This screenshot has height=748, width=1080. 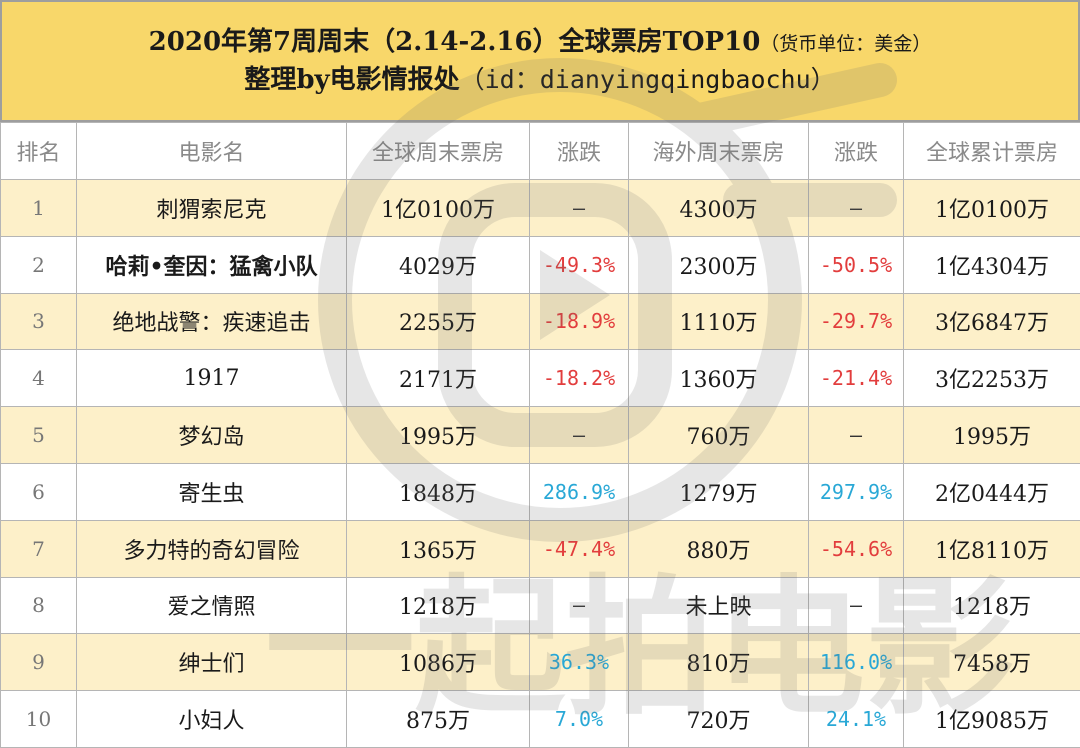 What do you see at coordinates (438, 491) in the screenshot?
I see `global-weekend-cell: 1848万` at bounding box center [438, 491].